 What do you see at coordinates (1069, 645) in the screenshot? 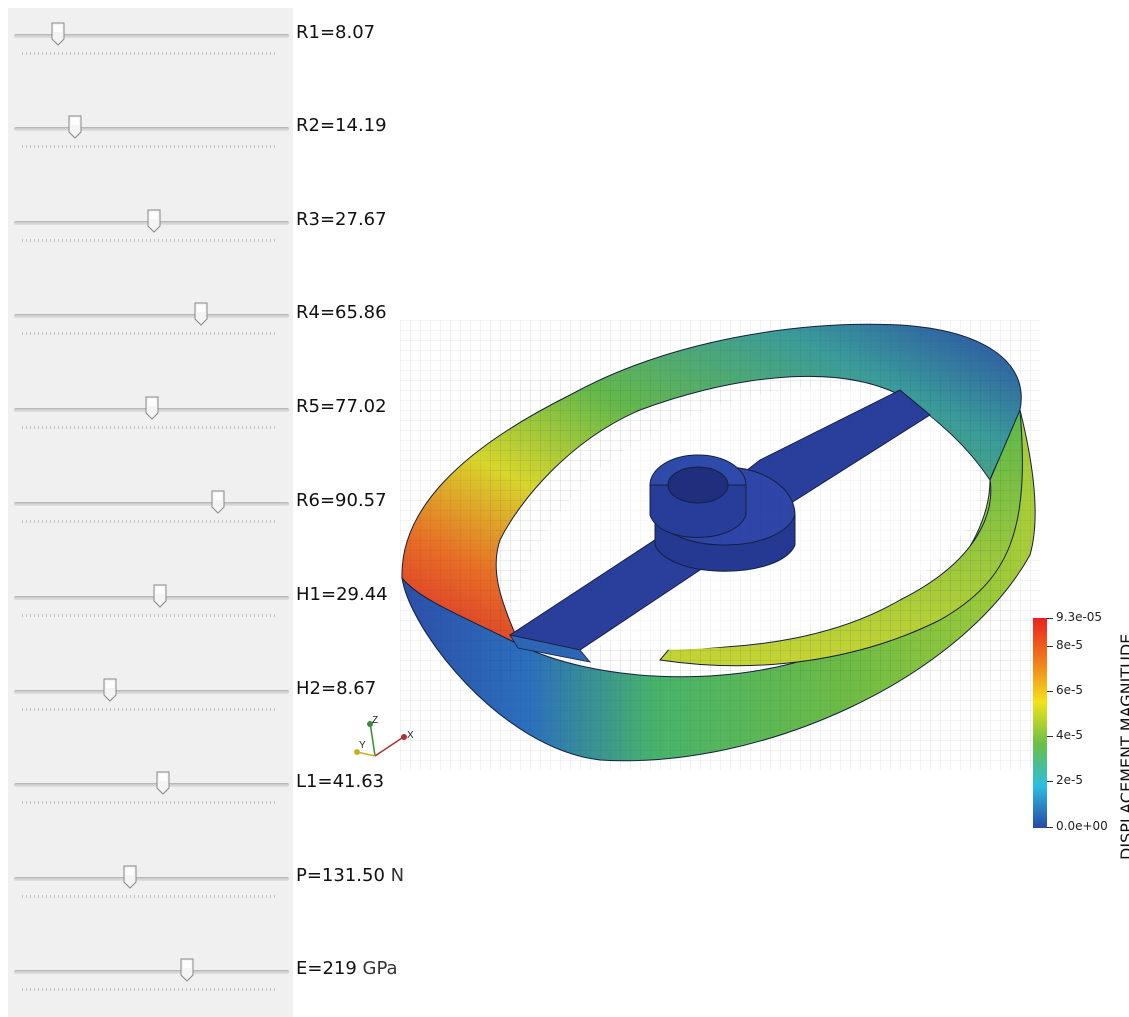
I see `colorbar-label: 8e-5` at bounding box center [1069, 645].